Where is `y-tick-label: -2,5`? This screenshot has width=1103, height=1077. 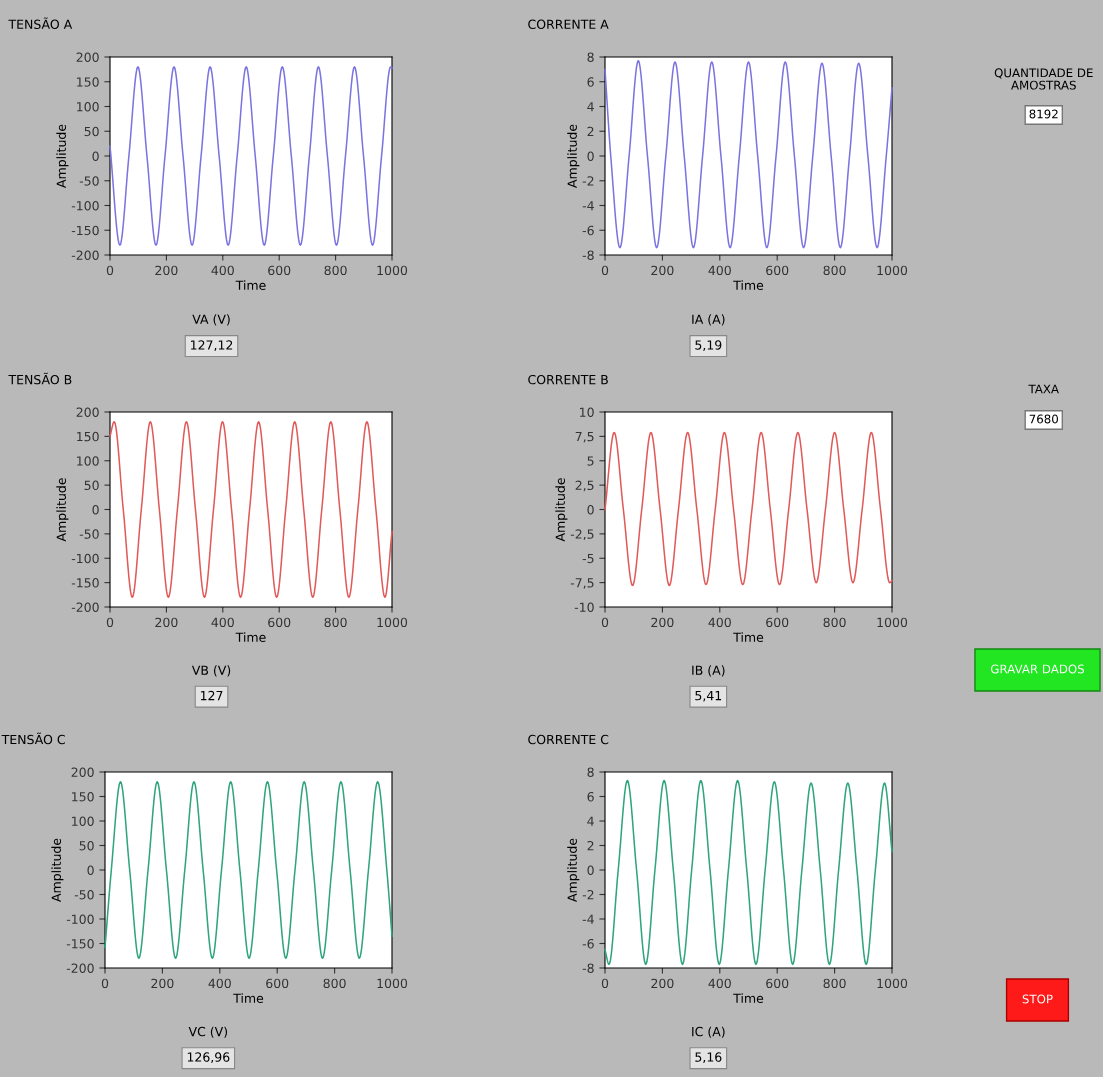 y-tick-label: -2,5 is located at coordinates (582, 535).